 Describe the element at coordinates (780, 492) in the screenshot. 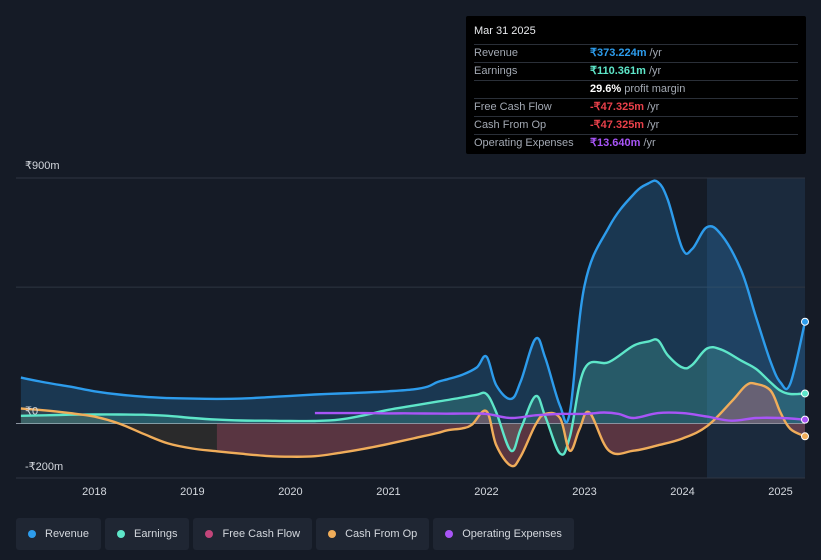

I see `x-tick-label: 2025` at that location.